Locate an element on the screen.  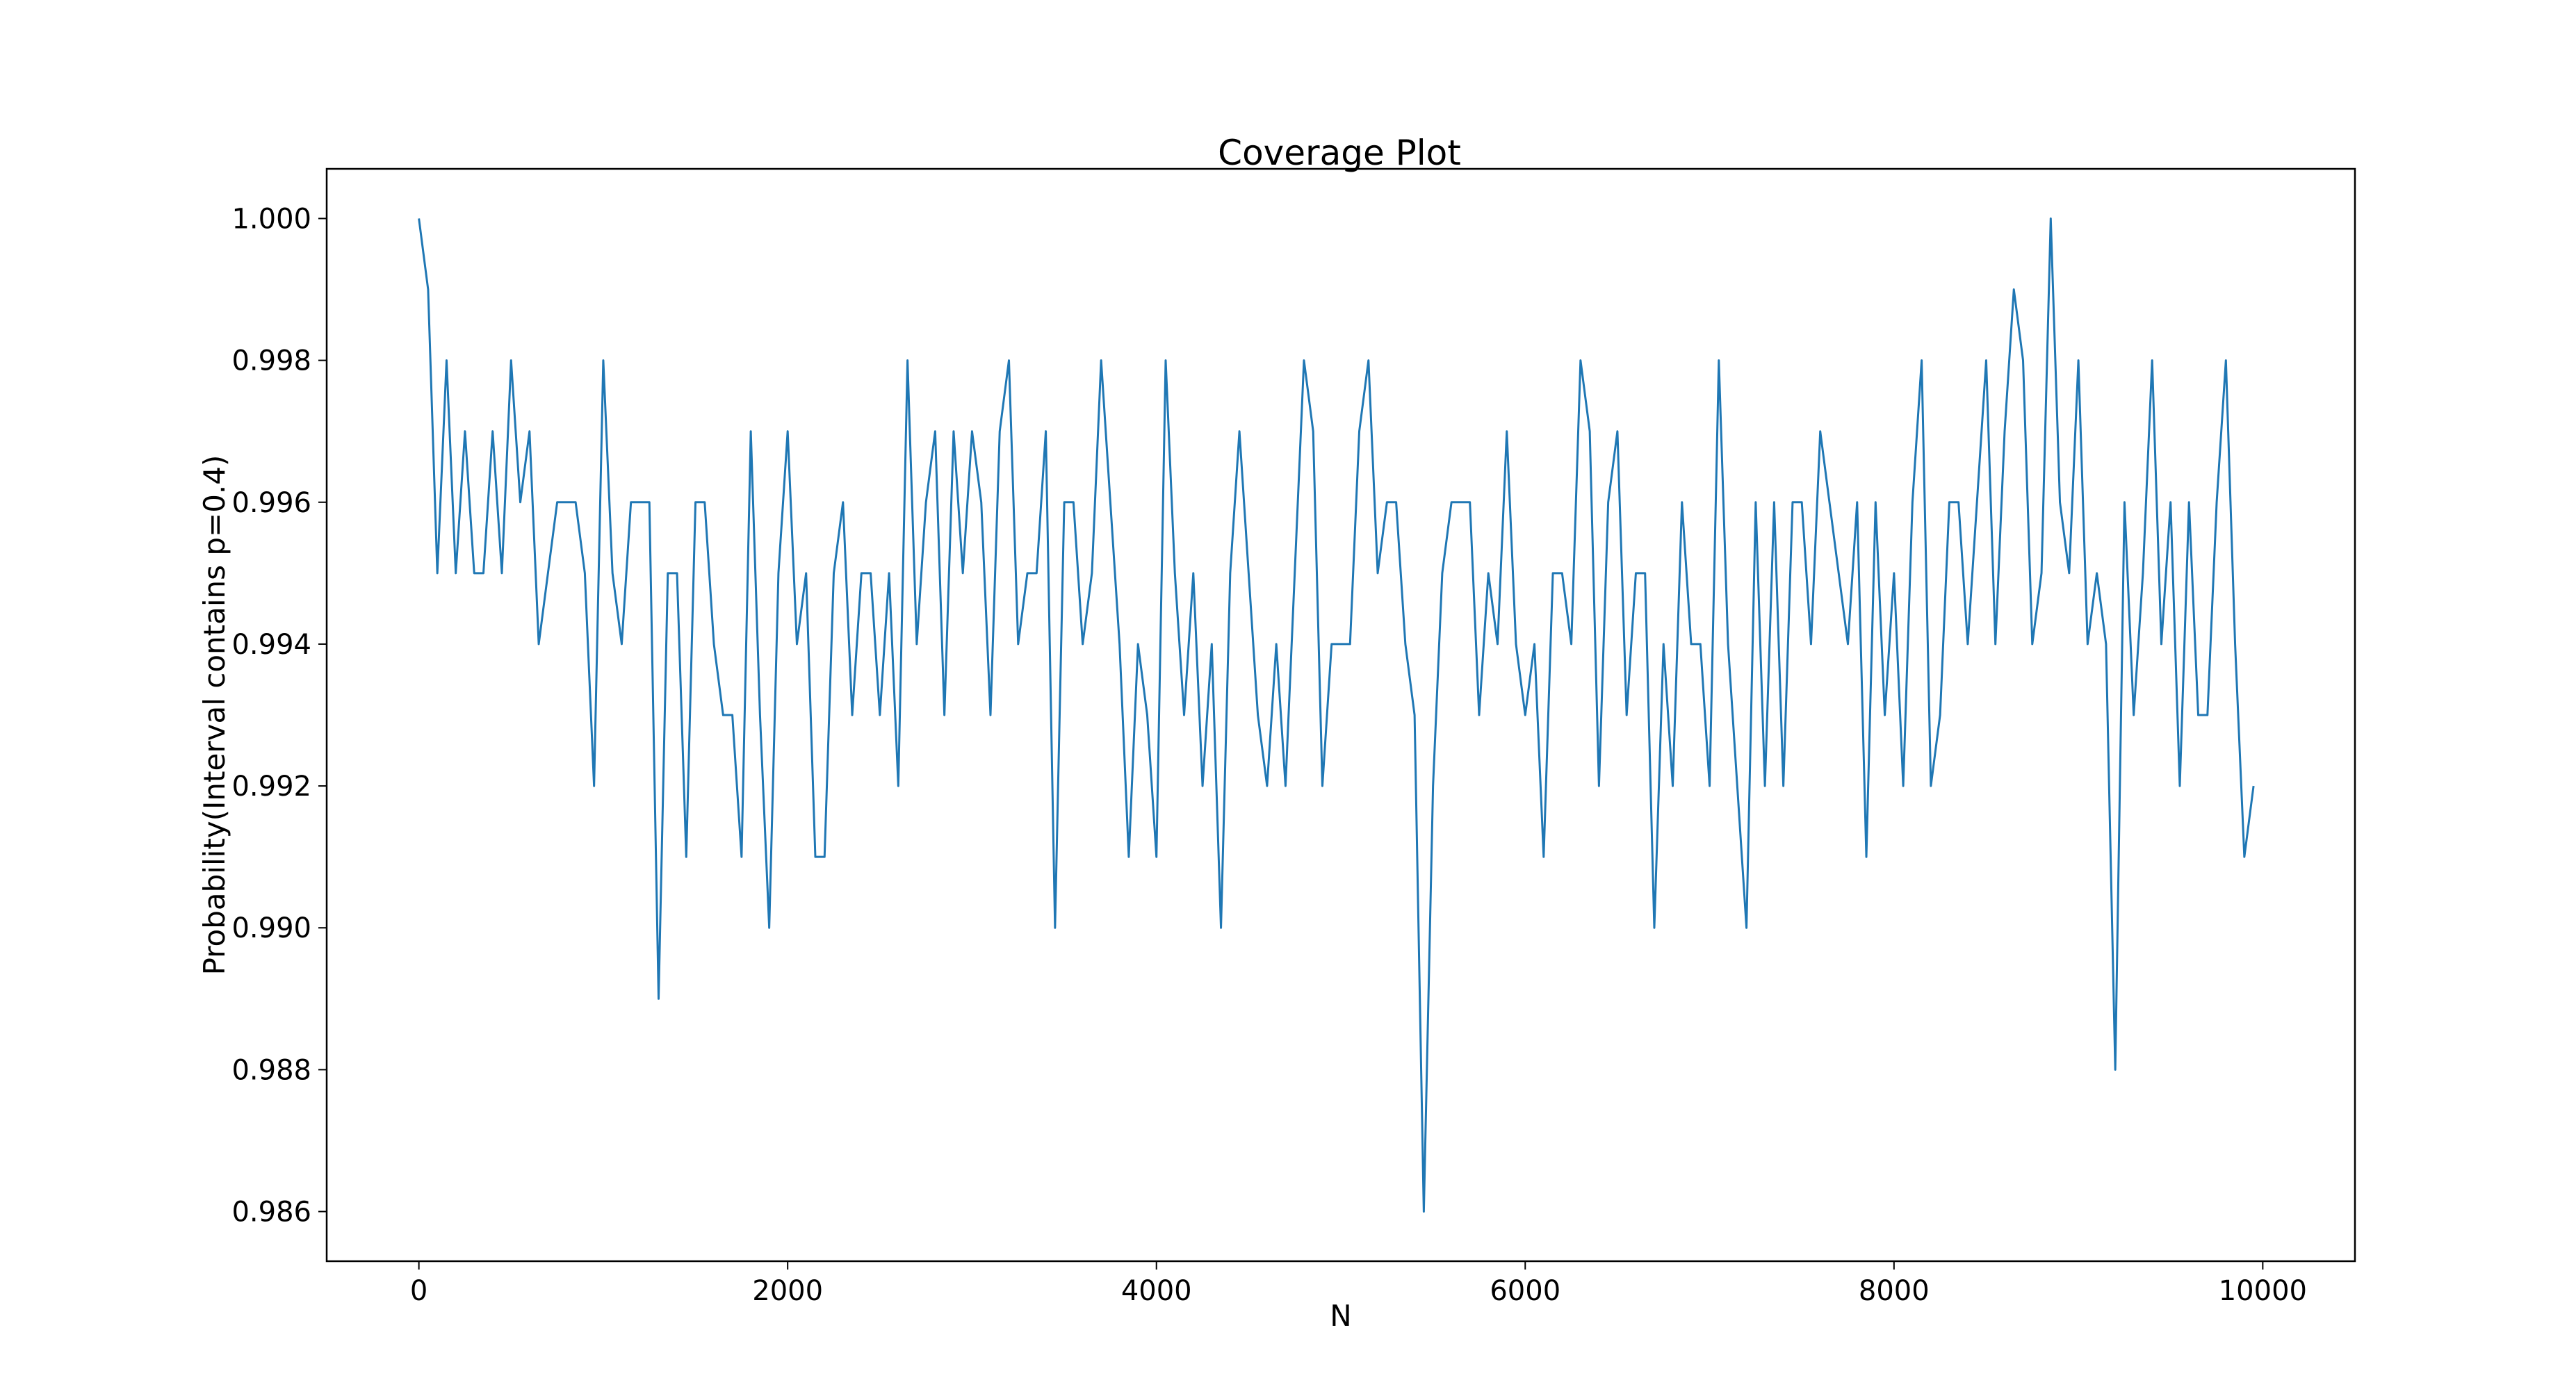
y-tick-label: 1.000 is located at coordinates (271, 219).